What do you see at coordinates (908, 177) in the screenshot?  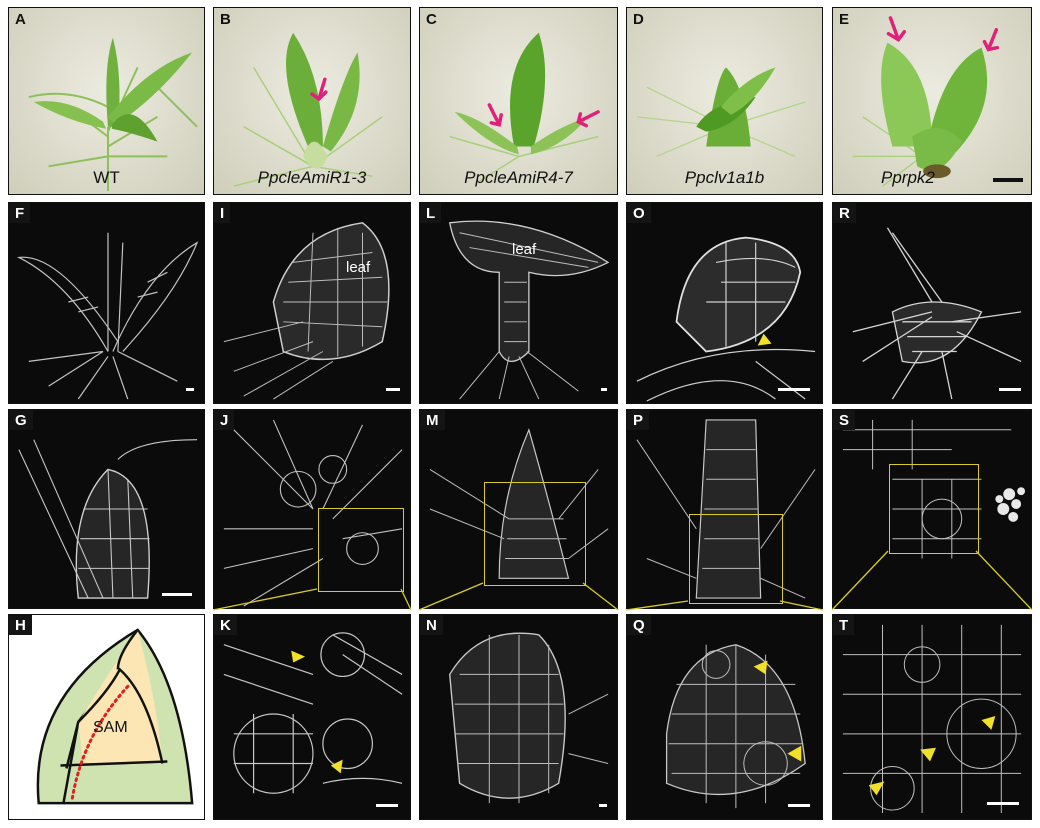 I see `genotype-caption: Pprpk2` at bounding box center [908, 177].